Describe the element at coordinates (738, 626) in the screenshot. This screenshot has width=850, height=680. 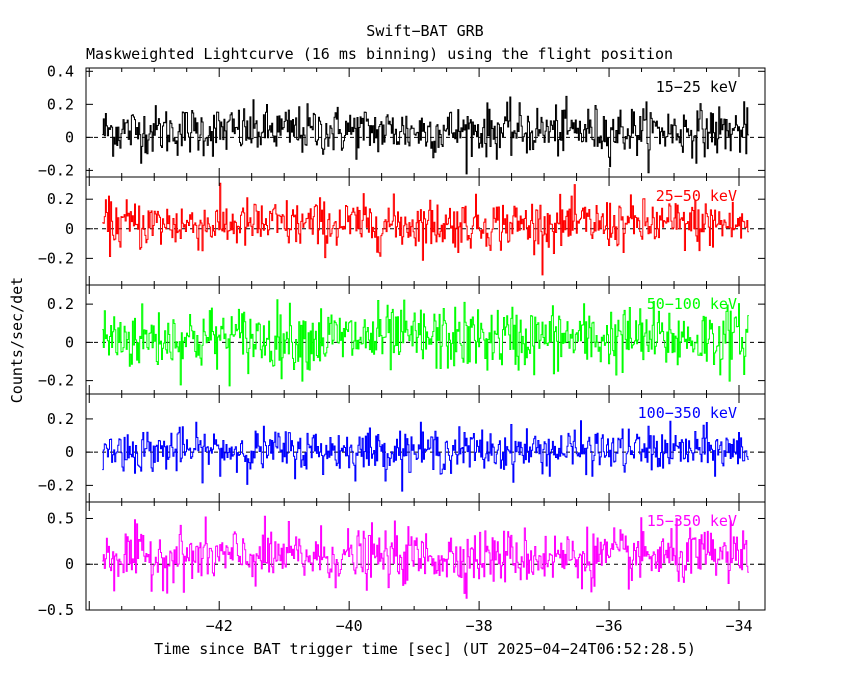
I see `x-tick-label: −34` at that location.